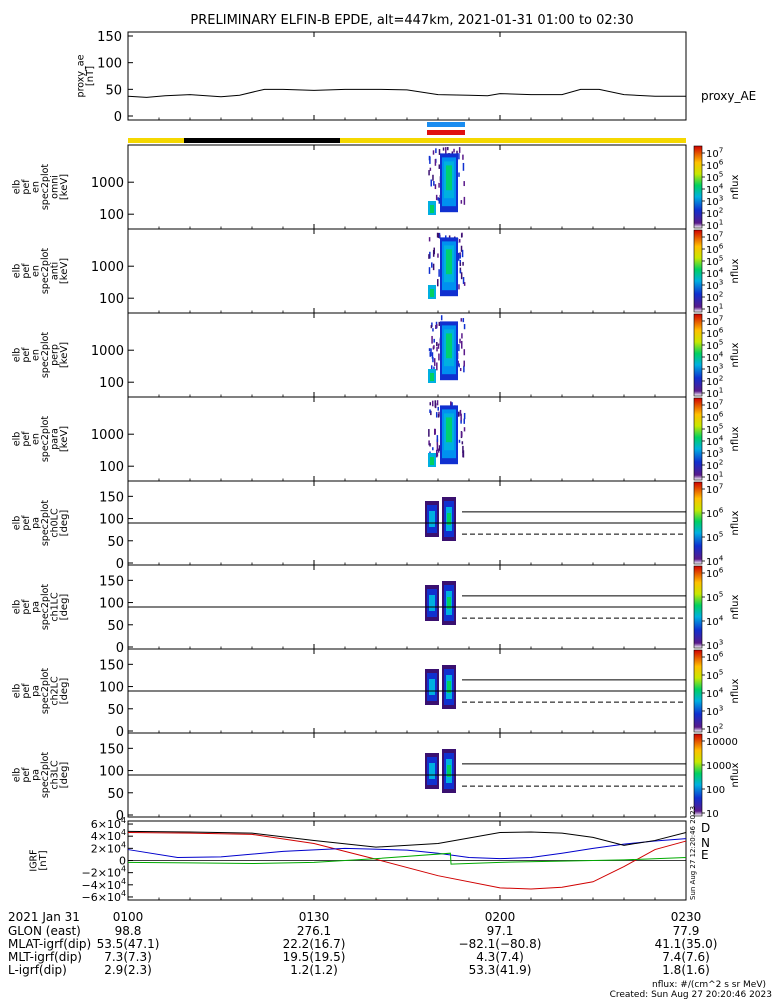  Describe the element at coordinates (407, 140) in the screenshot. I see `sunlit-bar` at that location.